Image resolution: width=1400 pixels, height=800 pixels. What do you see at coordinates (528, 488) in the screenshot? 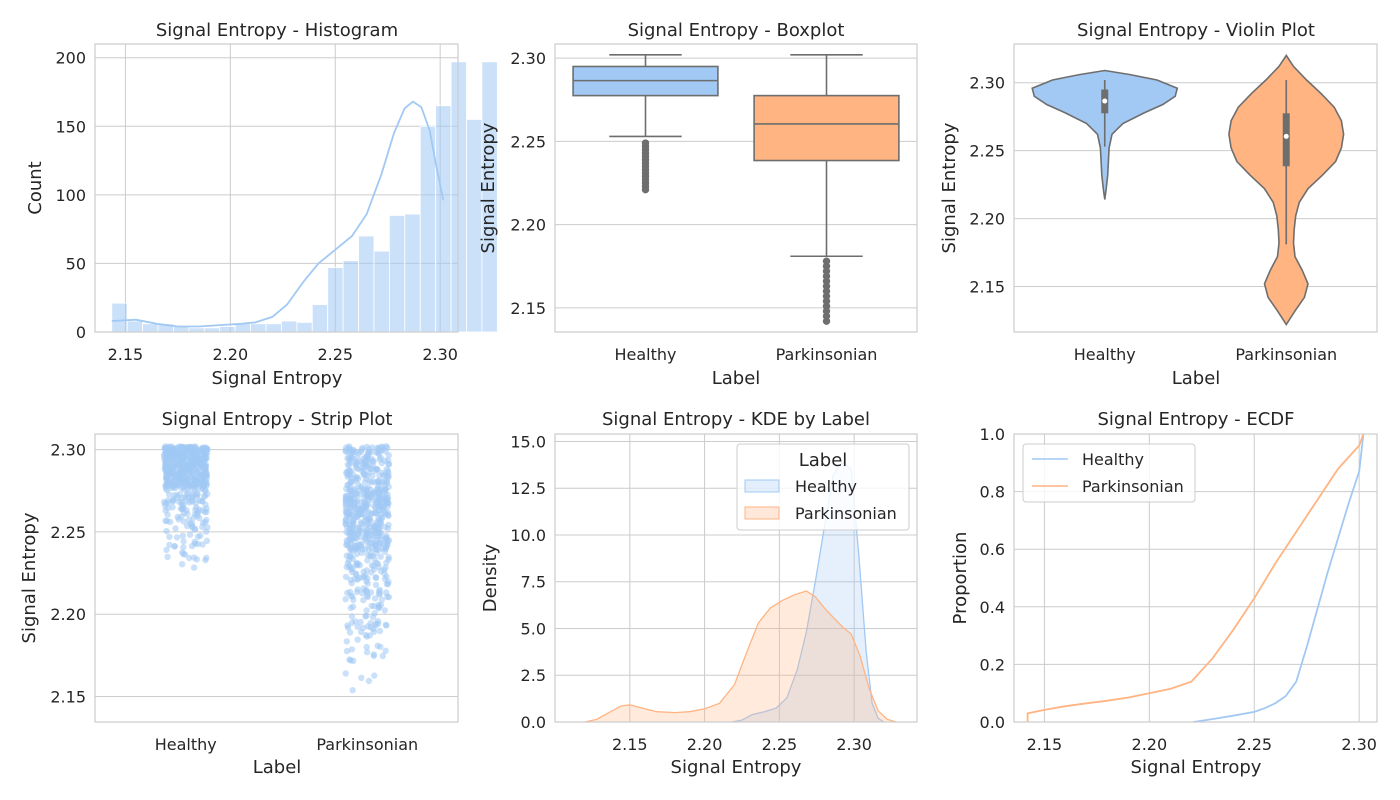
I see `y-tick-label: 12.5` at bounding box center [528, 488].